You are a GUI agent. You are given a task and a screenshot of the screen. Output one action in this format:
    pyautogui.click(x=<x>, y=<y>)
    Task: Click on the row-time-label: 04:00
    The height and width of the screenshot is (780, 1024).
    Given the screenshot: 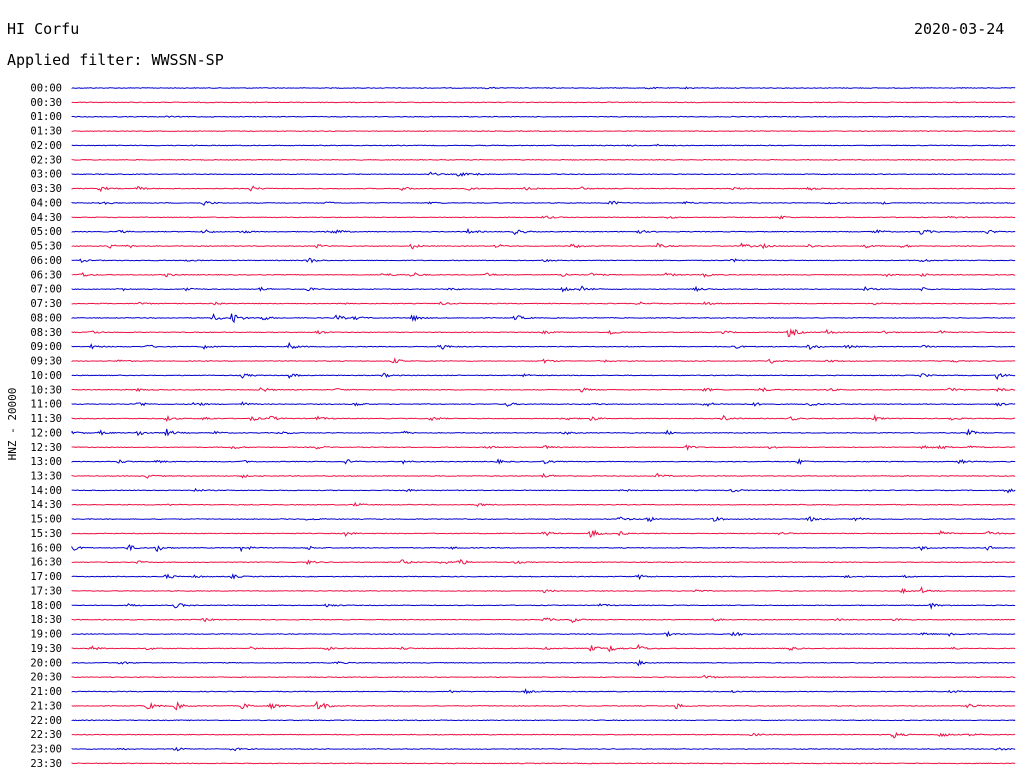 What is the action you would take?
    pyautogui.click(x=46, y=203)
    